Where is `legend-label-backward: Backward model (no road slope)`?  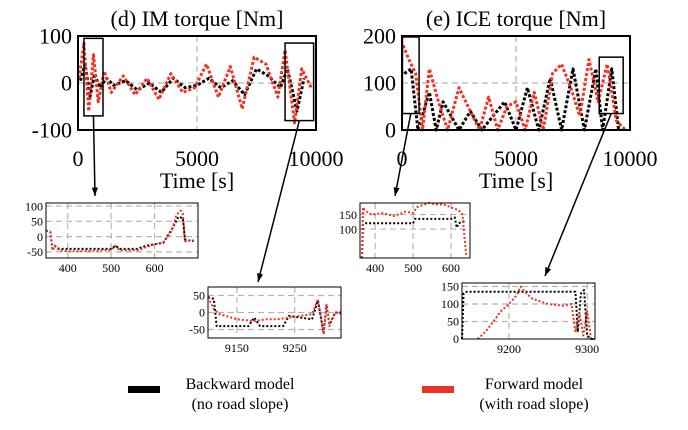
legend-label-backward: Backward model (no road slope) is located at coordinates (240, 395).